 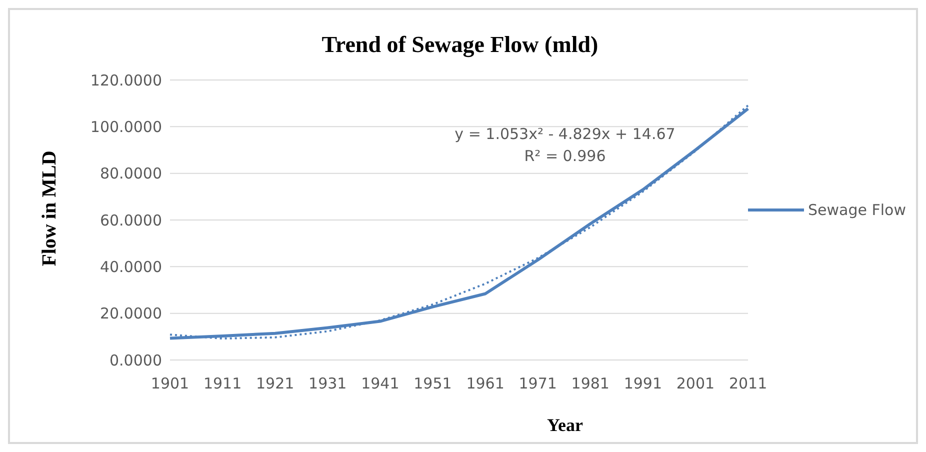 I want to click on x-tick-label: 1941, so click(x=380, y=383).